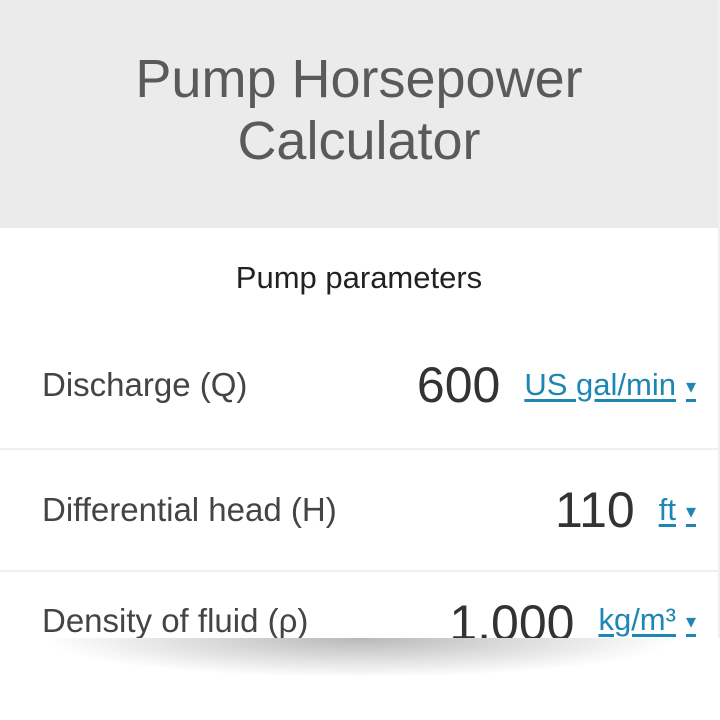  I want to click on discharge-input: 600, so click(458, 385).